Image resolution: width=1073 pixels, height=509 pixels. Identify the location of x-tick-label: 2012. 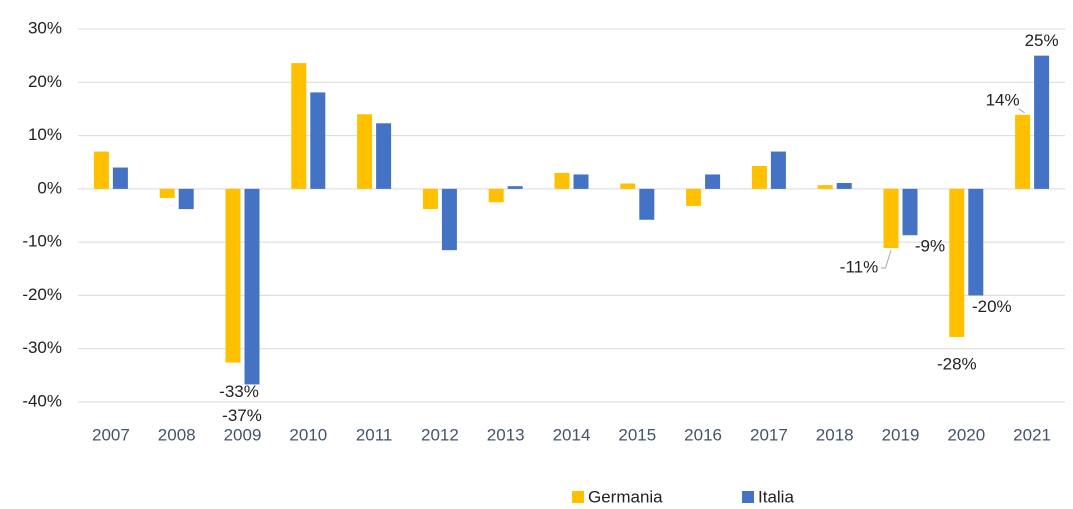
(440, 434).